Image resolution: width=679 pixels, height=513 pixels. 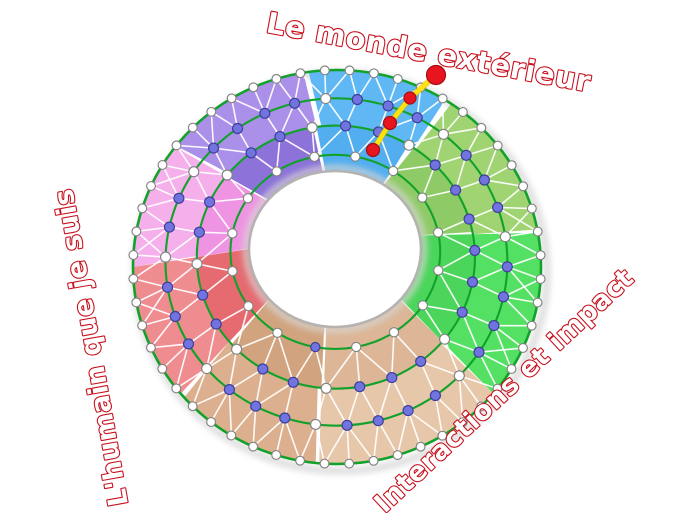 I want to click on sector-blue-outer-band, so click(x=377, y=109).